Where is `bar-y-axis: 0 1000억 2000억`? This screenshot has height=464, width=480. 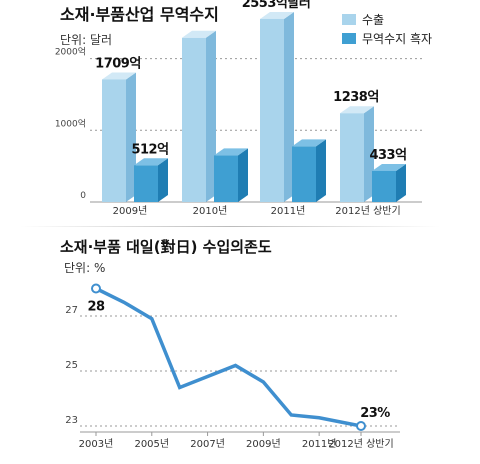 bar-y-axis: 0 1000억 2000억 is located at coordinates (70, 123).